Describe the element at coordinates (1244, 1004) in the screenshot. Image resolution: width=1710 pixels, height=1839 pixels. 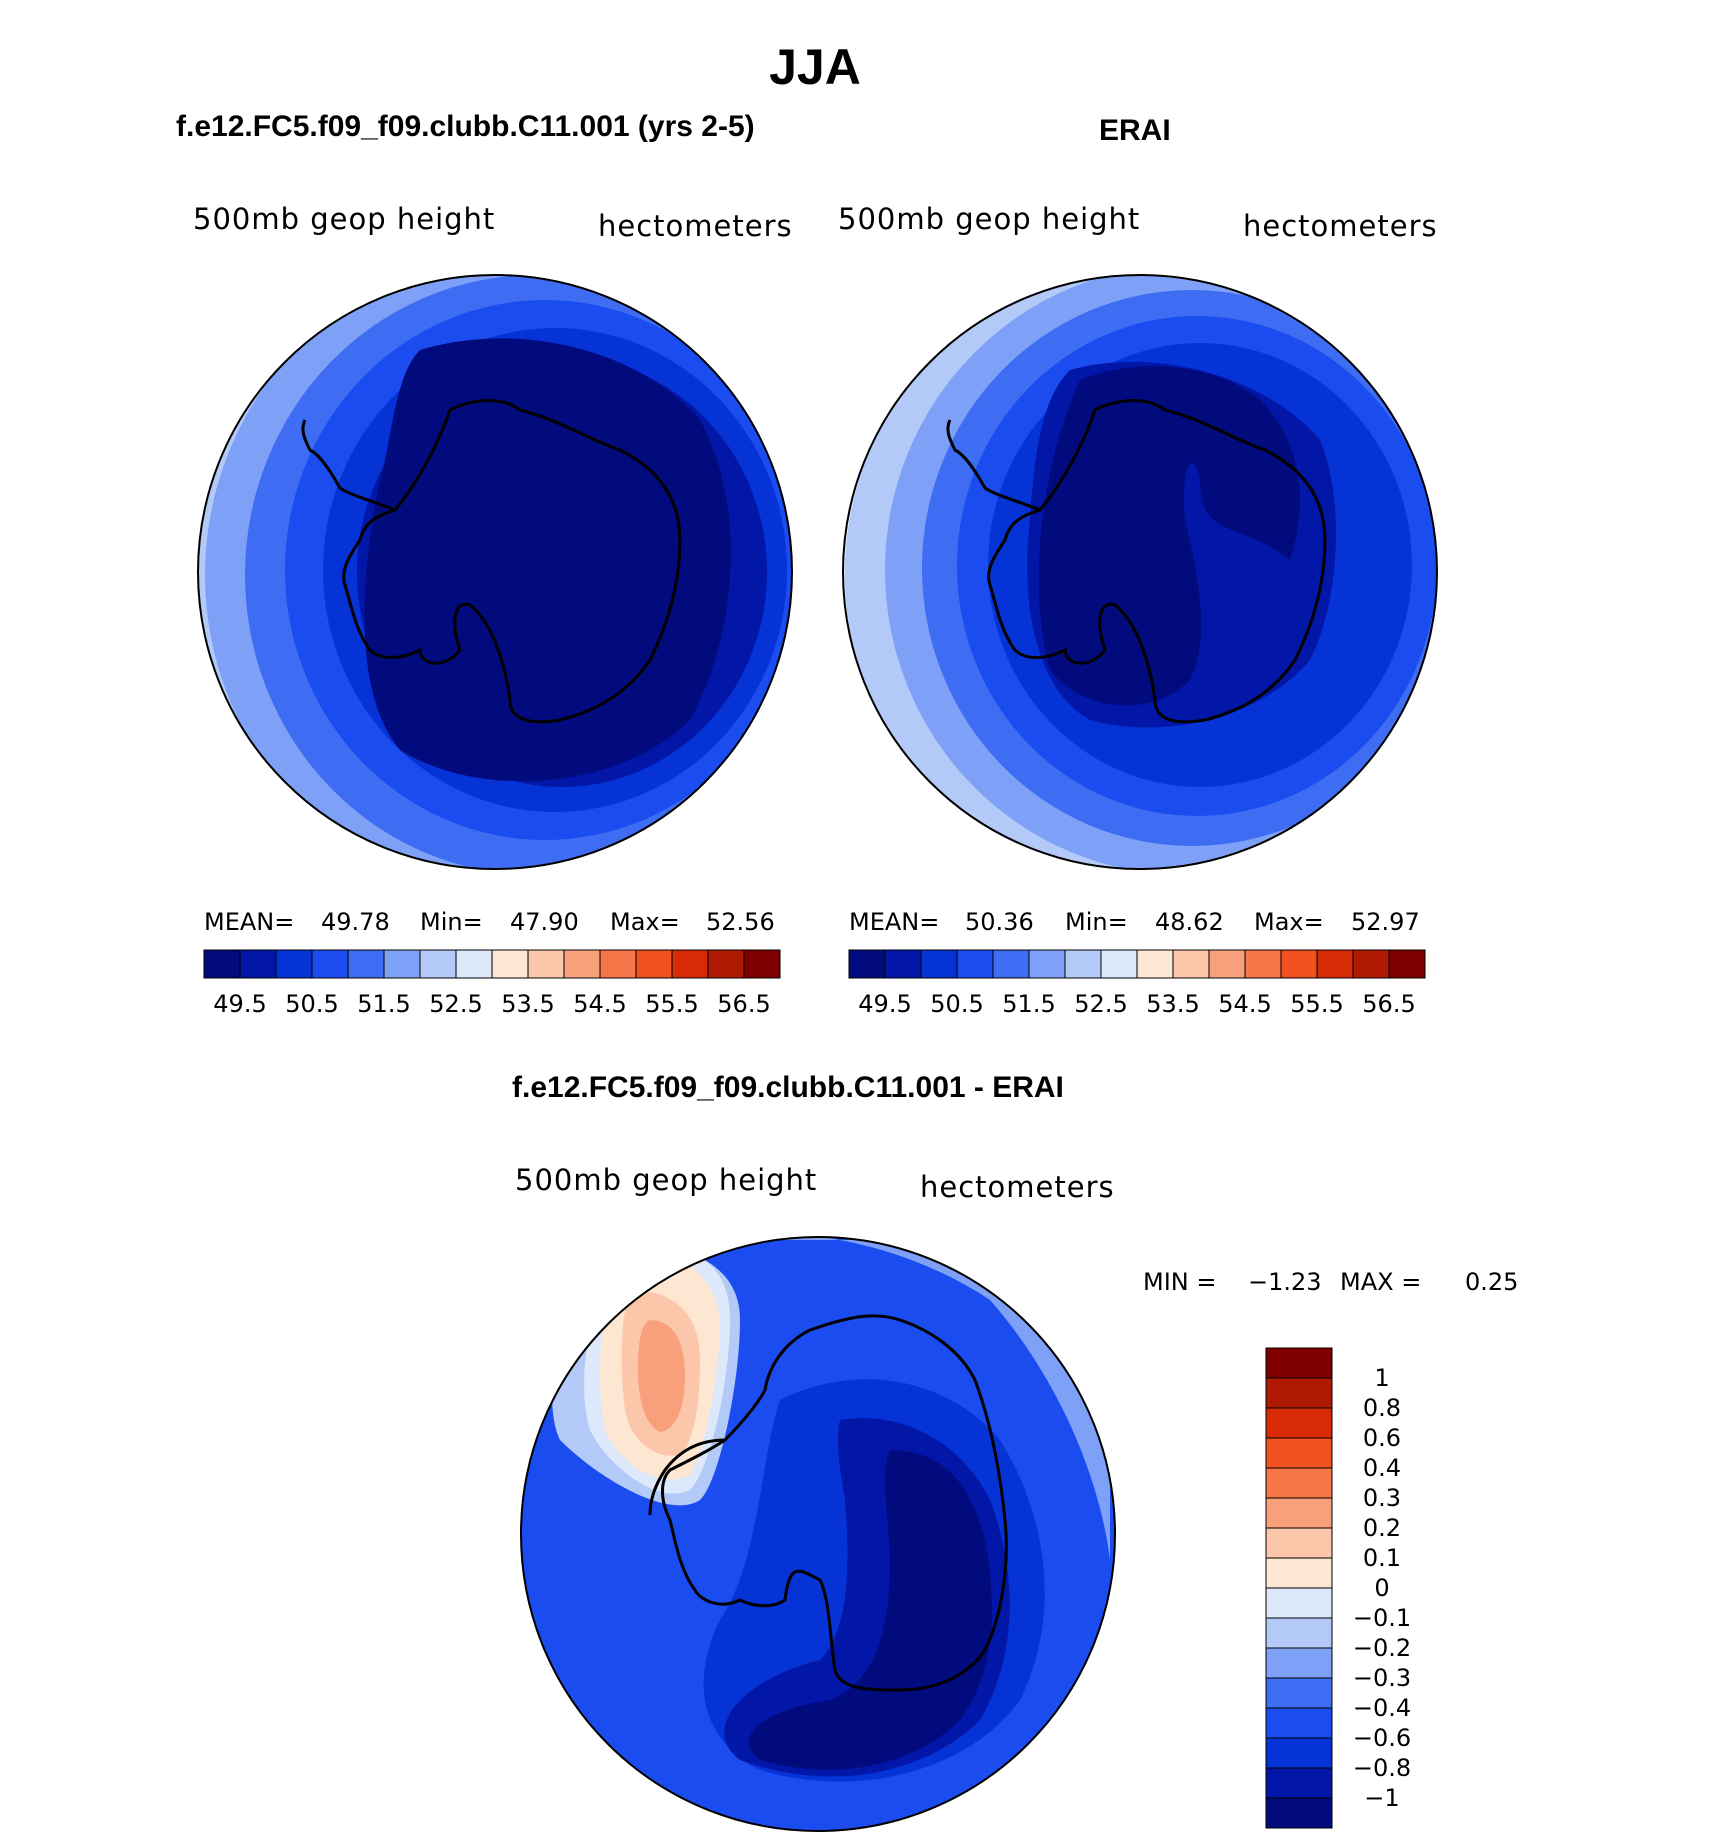
I see `right-colorbar-tick-label: 54.5` at that location.